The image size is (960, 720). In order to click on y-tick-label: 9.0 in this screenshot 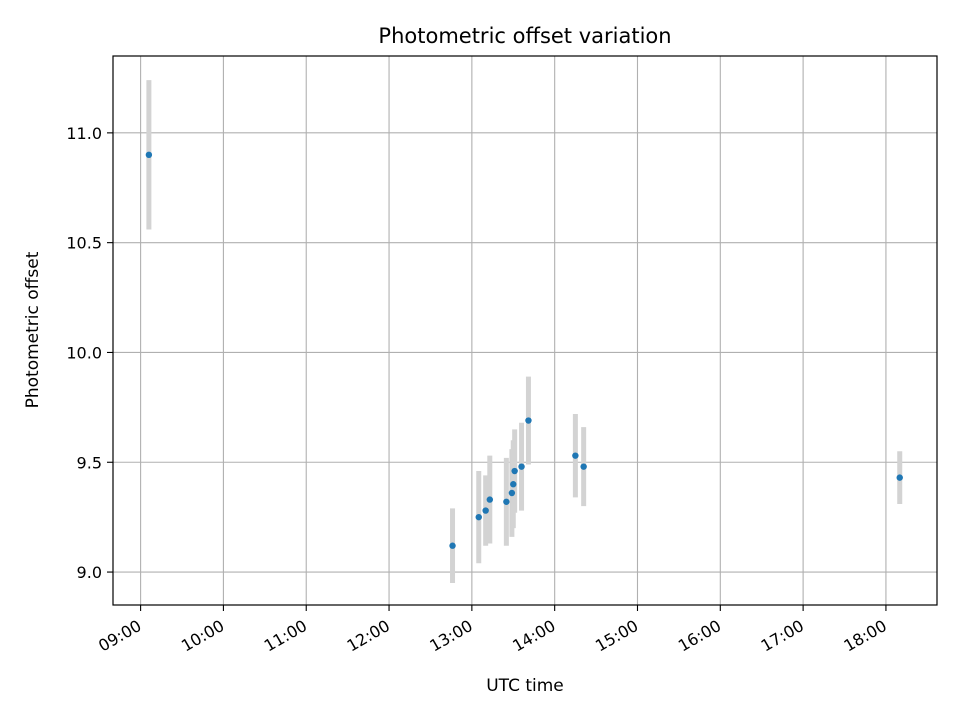, I will do `click(89, 572)`.